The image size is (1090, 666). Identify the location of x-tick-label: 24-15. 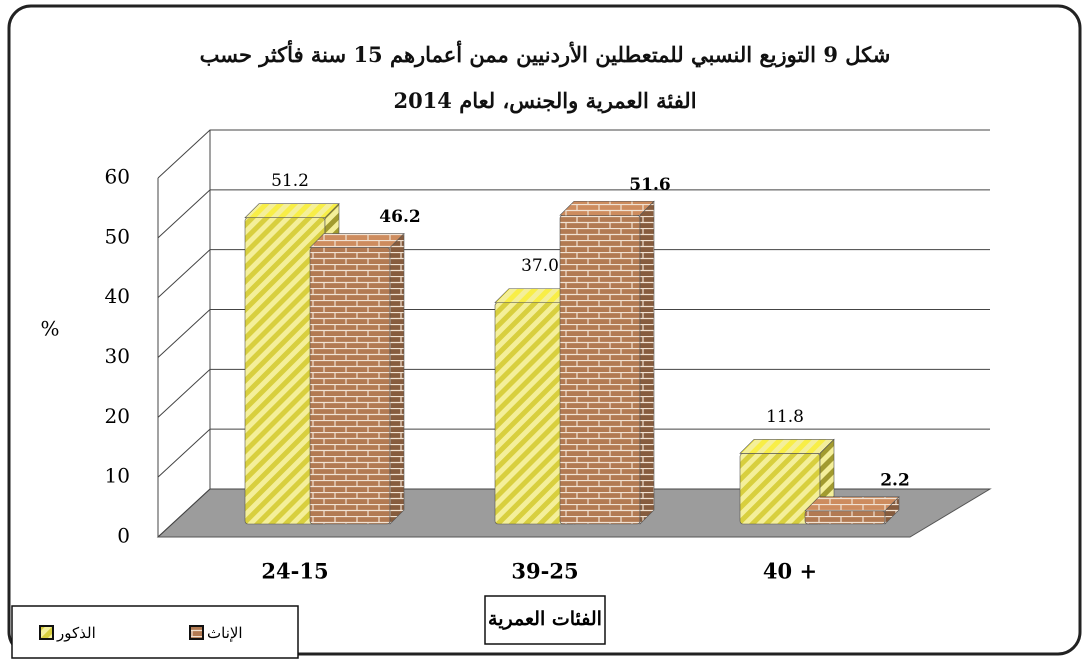
(294, 571).